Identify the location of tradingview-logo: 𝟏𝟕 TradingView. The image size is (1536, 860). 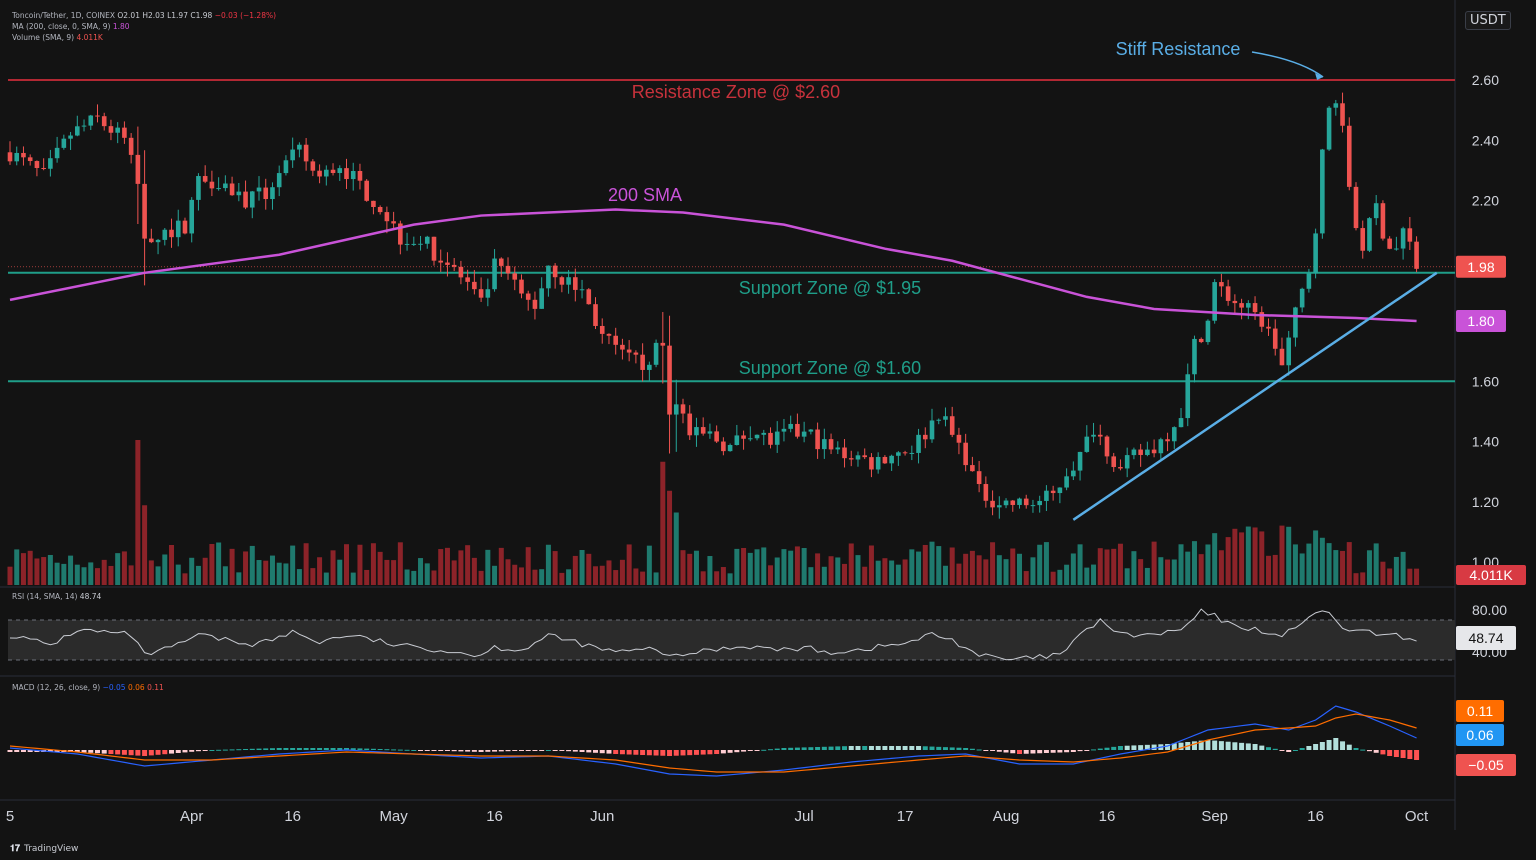
(44, 849).